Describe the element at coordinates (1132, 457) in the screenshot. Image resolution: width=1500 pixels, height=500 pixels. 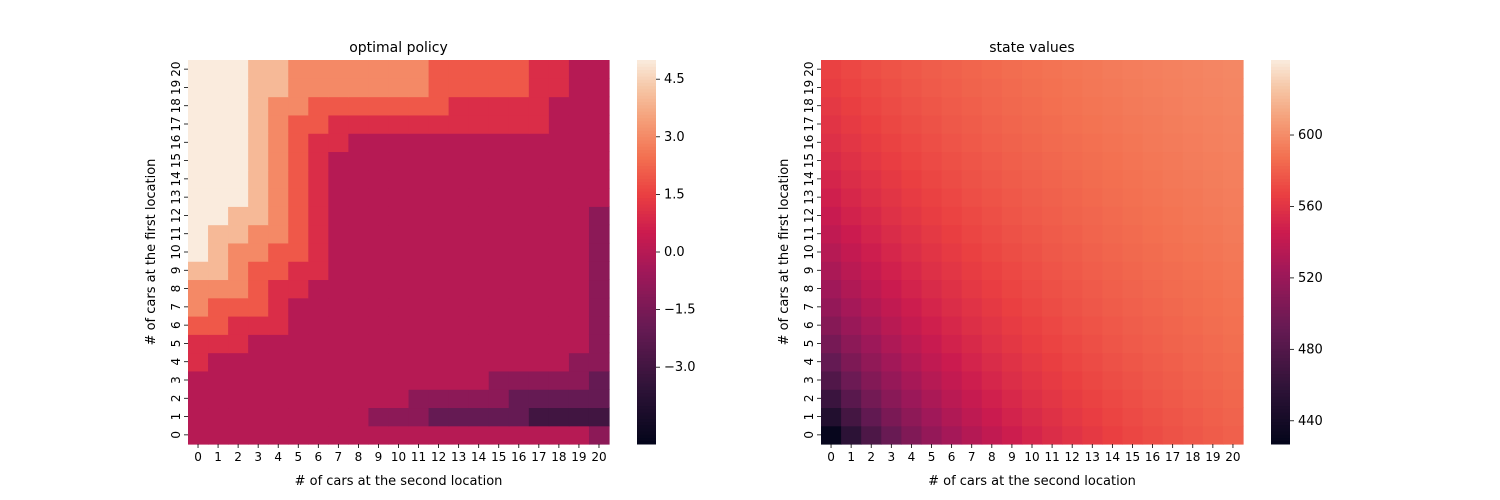
I see `x-tick-label: 15` at that location.